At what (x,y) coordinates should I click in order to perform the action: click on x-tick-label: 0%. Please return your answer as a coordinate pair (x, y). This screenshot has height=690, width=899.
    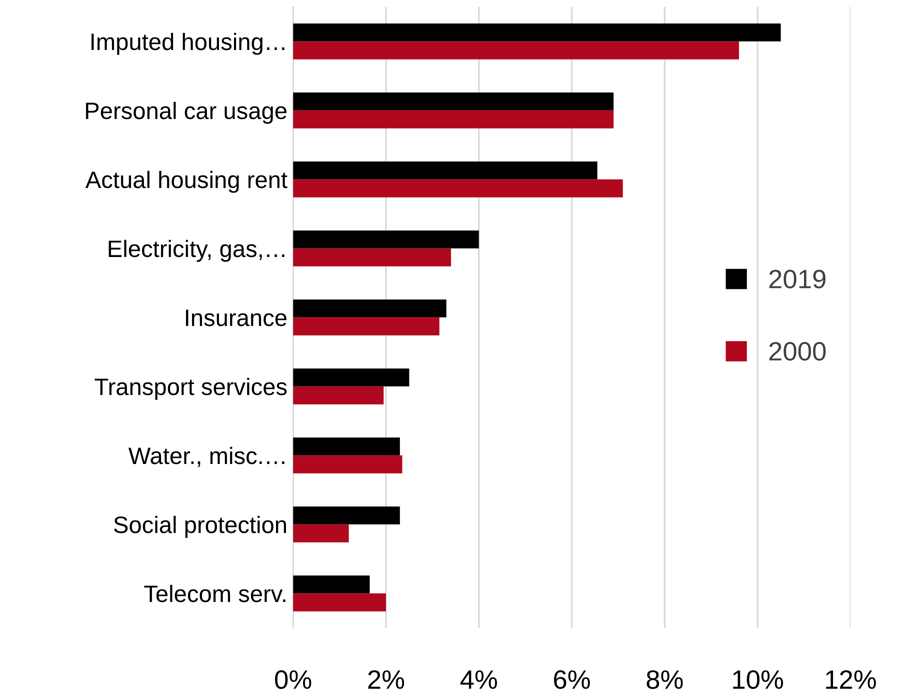
    Looking at the image, I should click on (293, 679).